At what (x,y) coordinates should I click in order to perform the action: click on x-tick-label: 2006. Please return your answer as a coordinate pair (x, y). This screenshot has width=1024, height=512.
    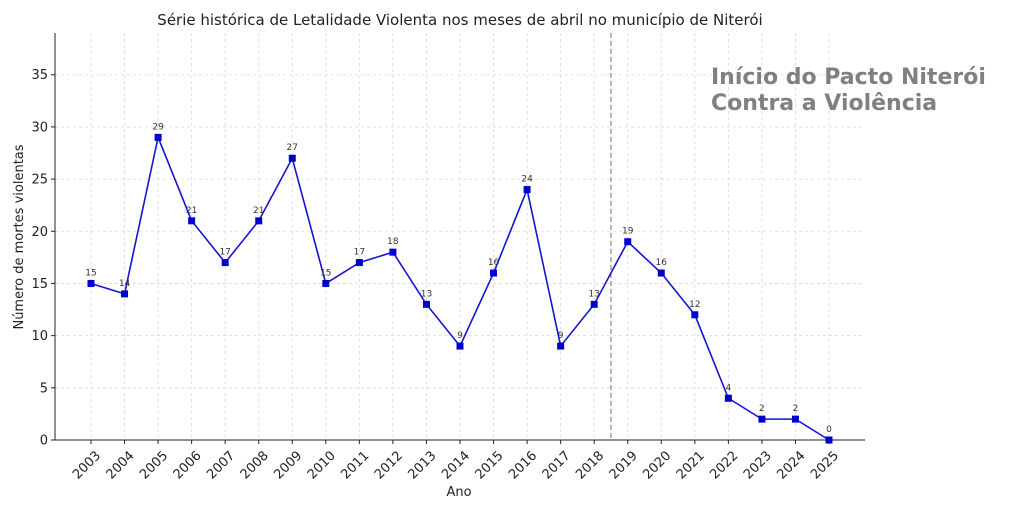
    Looking at the image, I should click on (188, 465).